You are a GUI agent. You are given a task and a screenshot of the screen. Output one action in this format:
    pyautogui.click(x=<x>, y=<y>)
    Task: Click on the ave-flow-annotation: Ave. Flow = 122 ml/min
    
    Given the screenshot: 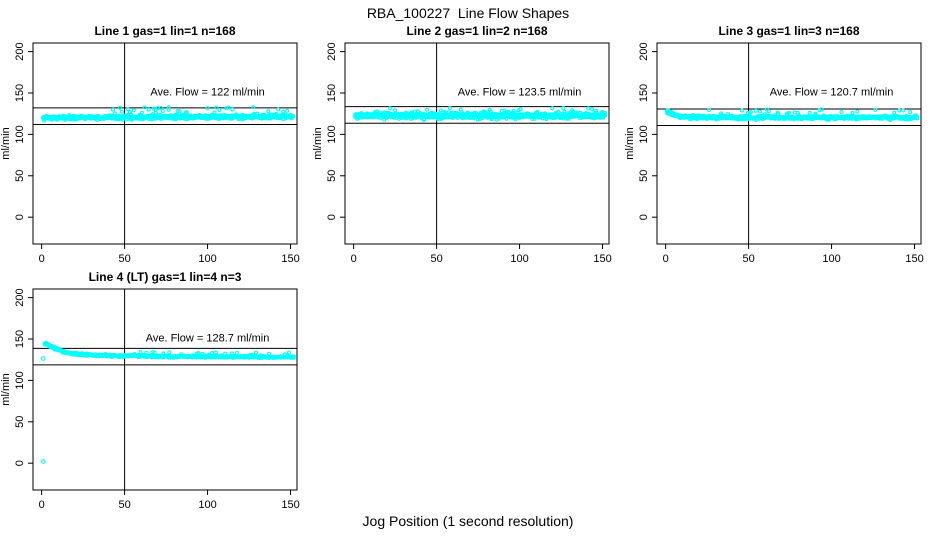 What is the action you would take?
    pyautogui.click(x=207, y=92)
    